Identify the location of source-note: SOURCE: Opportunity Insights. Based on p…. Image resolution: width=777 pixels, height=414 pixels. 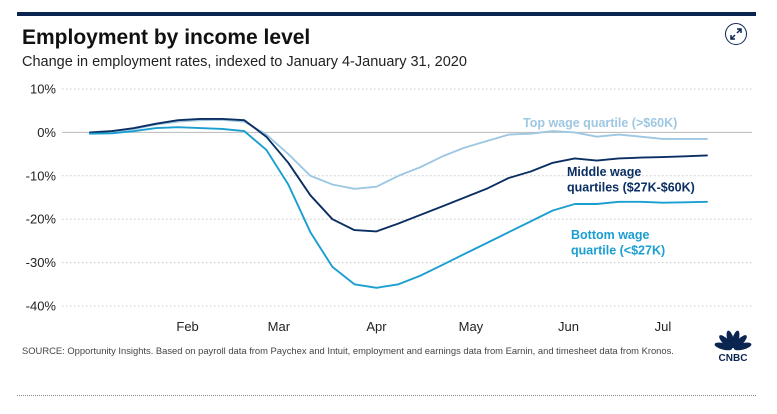
(348, 350).